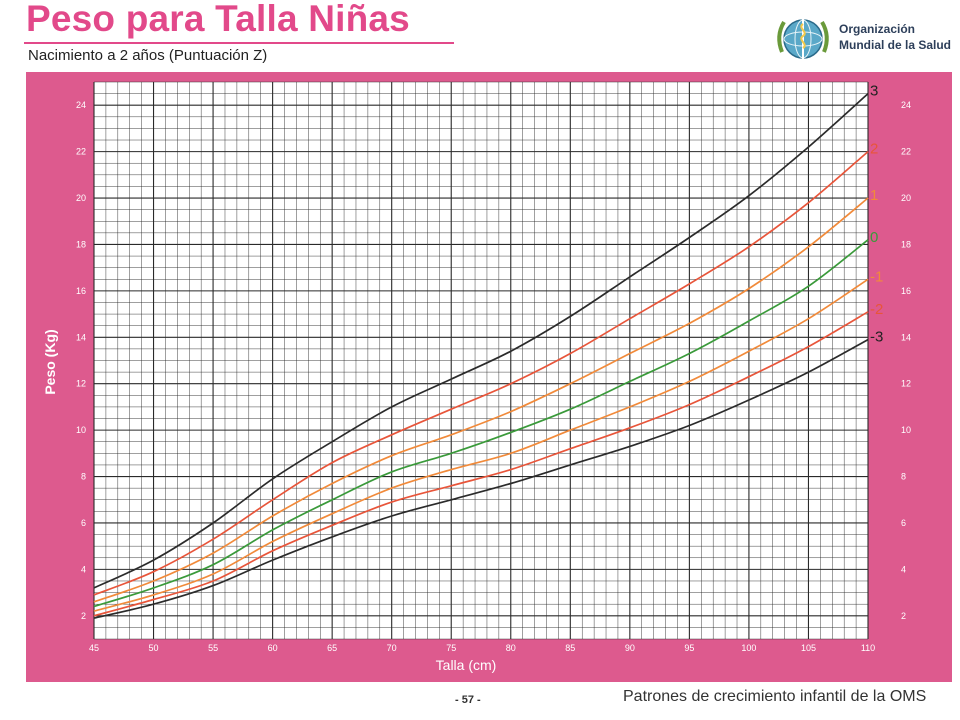 This screenshot has height=720, width=960. Describe the element at coordinates (81, 105) in the screenshot. I see `y-tick-label-left: 24` at that location.